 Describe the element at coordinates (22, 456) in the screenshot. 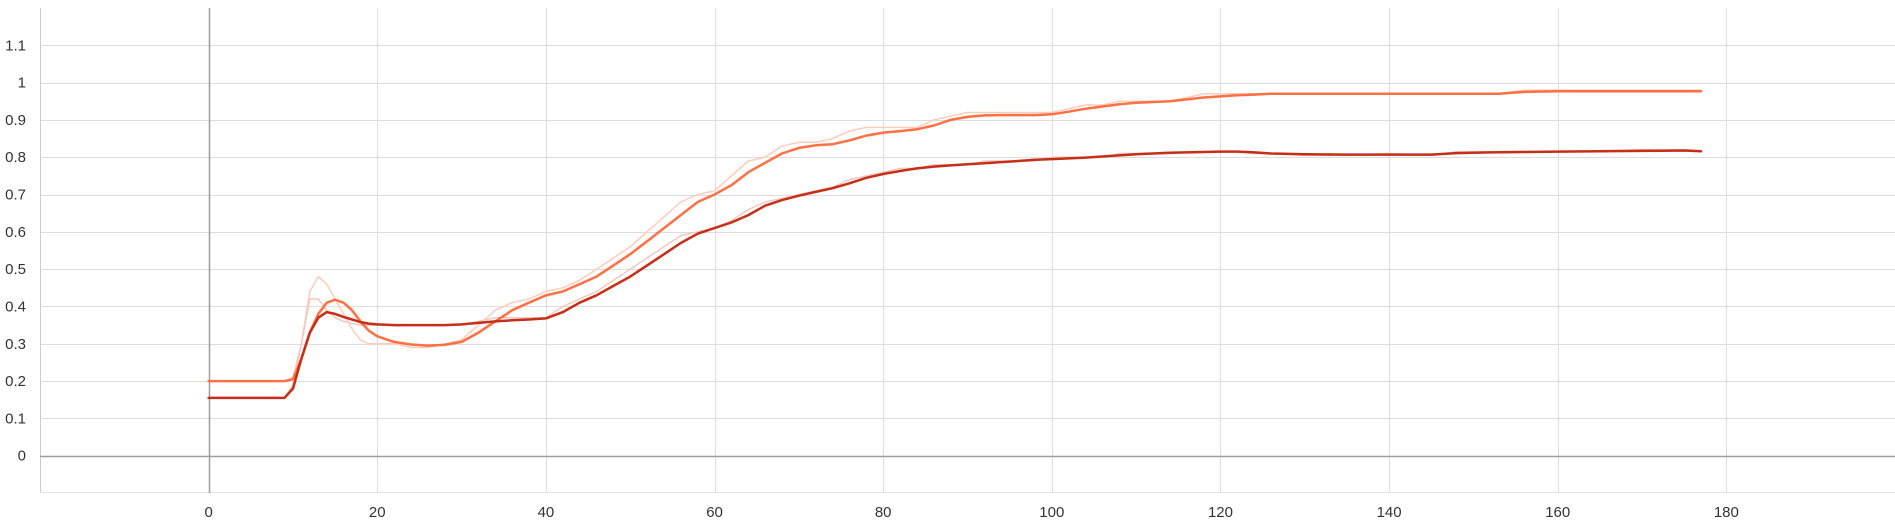

I see `y-tick-label: 0` at that location.